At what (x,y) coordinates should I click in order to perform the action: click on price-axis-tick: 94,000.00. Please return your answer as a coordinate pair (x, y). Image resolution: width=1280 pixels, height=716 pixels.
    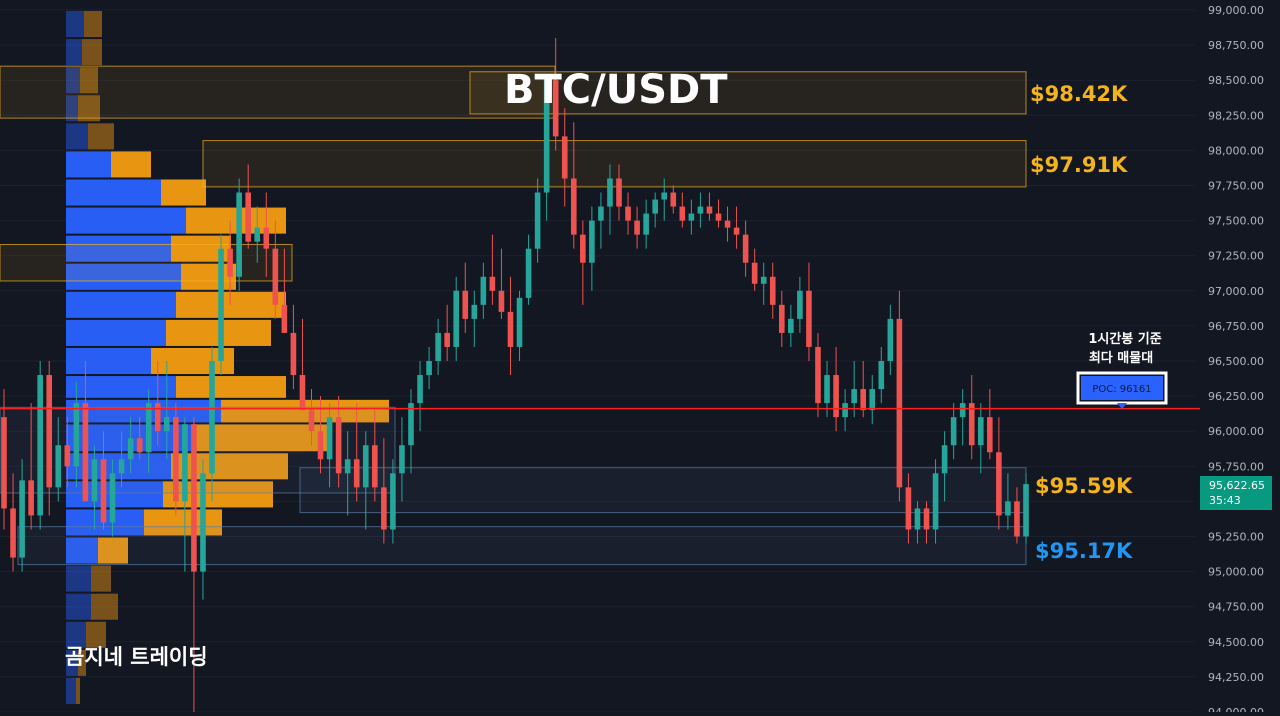
    Looking at the image, I should click on (1236, 709).